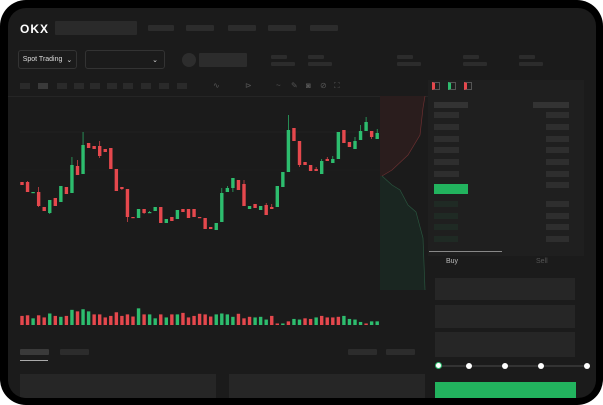 The width and height of the screenshot is (603, 405). I want to click on tab-buy: Buy, so click(452, 261).